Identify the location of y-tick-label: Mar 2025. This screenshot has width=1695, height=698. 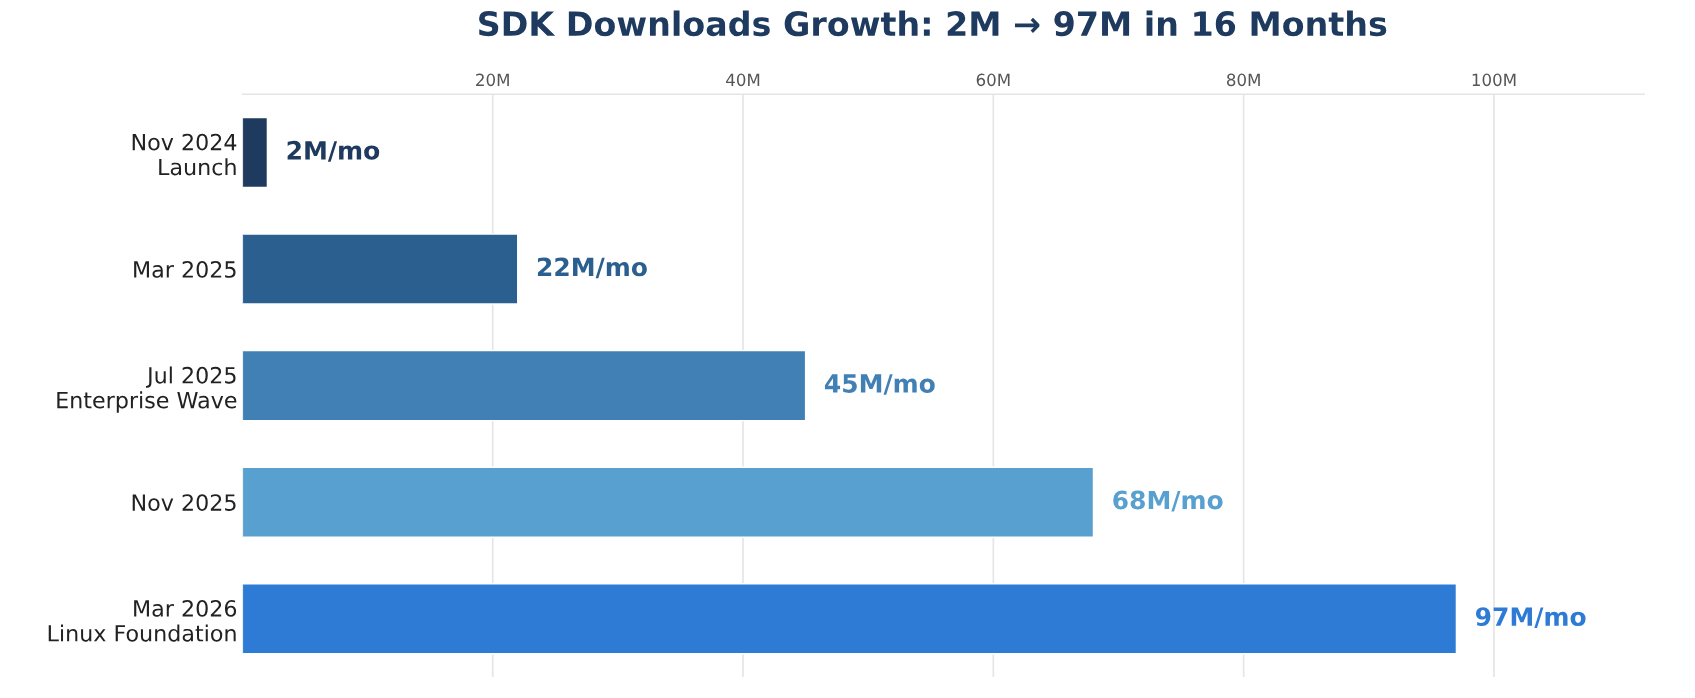
(185, 269).